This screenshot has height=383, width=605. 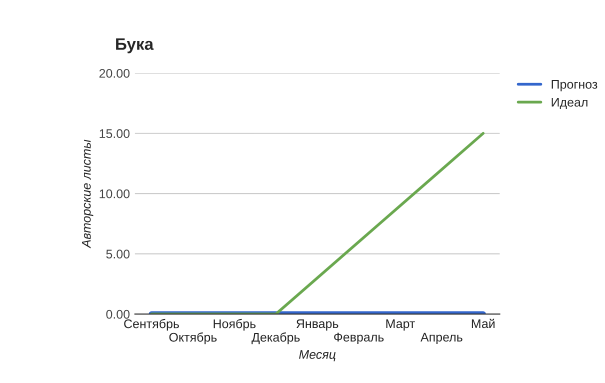 What do you see at coordinates (483, 323) in the screenshot?
I see `x-tick-label: Май` at bounding box center [483, 323].